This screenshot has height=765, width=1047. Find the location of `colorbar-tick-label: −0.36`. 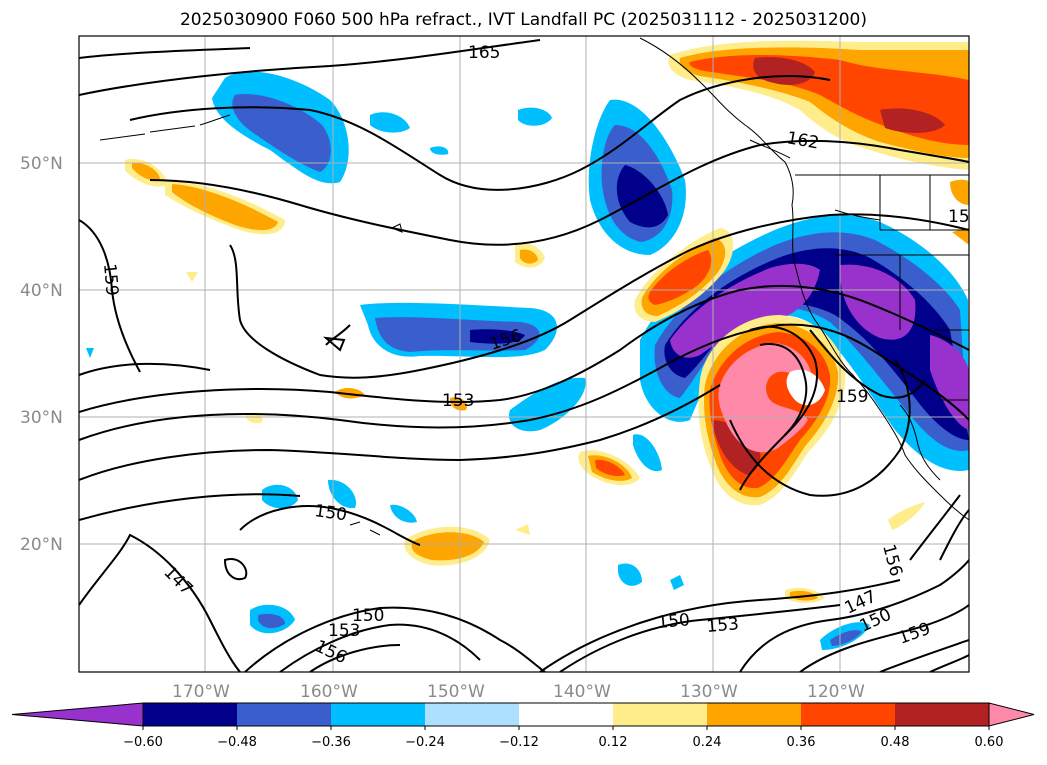

colorbar-tick-label: −0.36 is located at coordinates (331, 742).